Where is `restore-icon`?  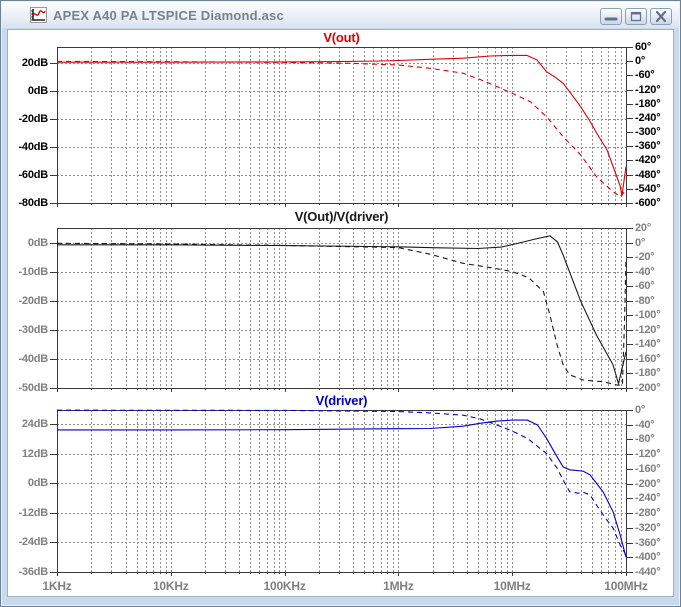 restore-icon is located at coordinates (636, 16).